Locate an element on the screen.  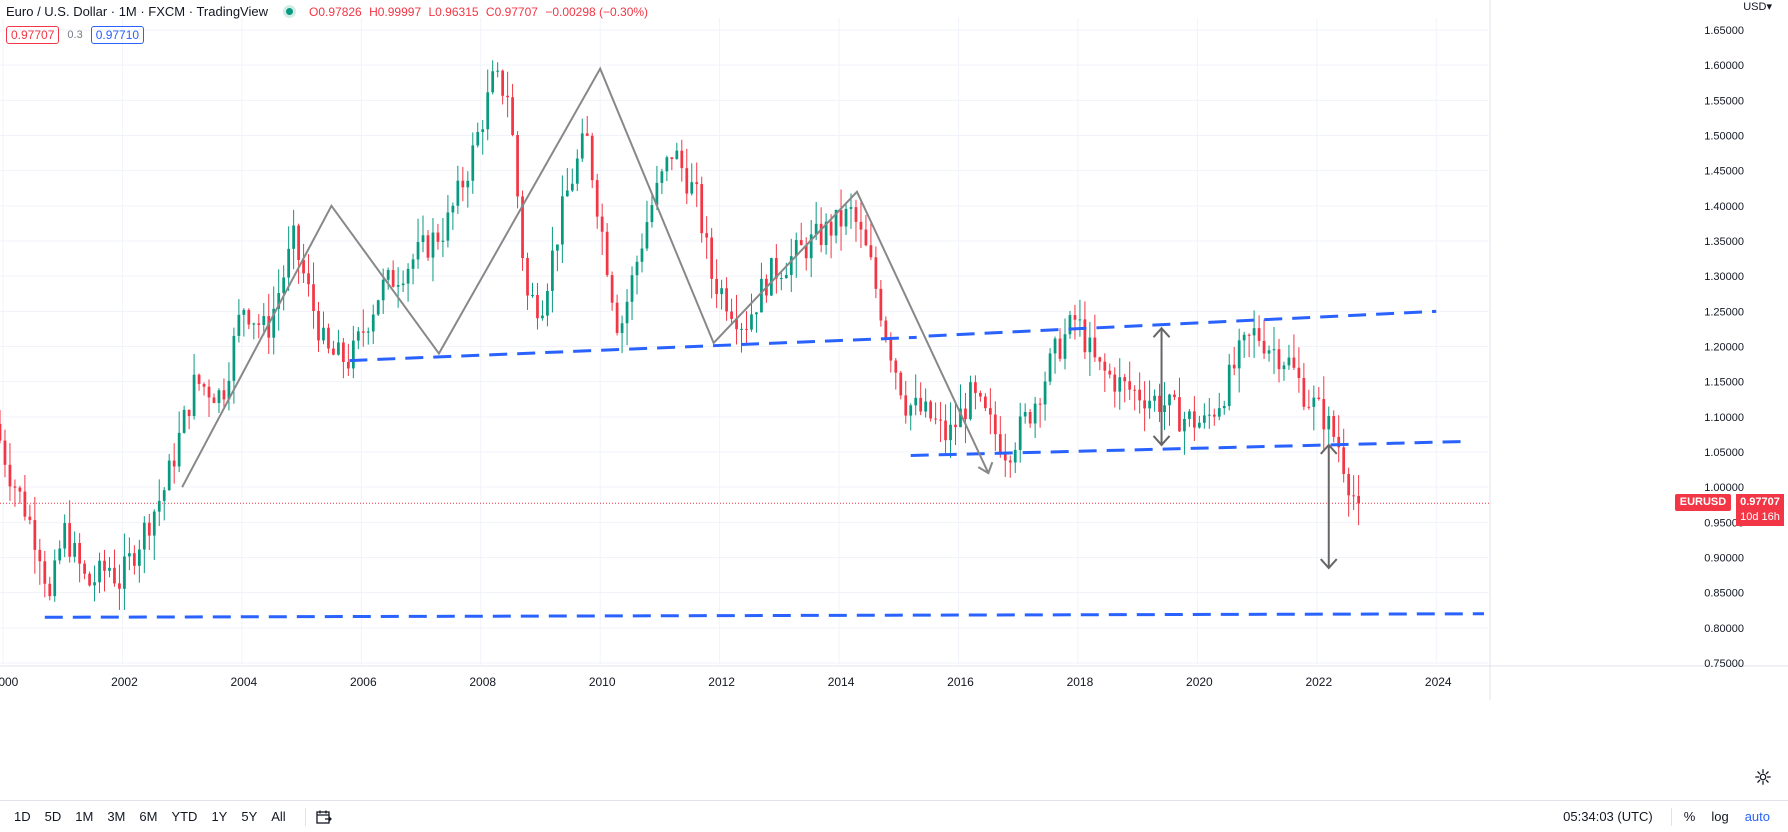
settings-gear-icon is located at coordinates (1763, 777).